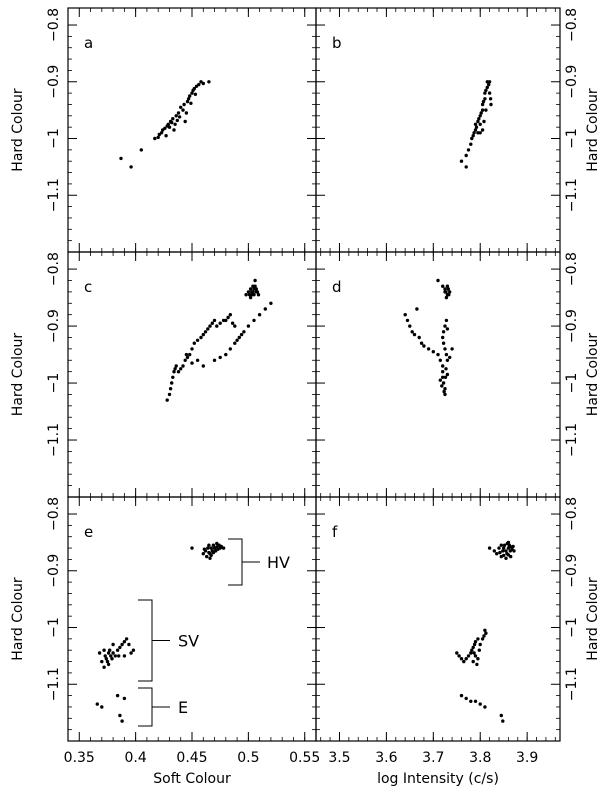 This screenshot has width=613, height=794. Describe the element at coordinates (337, 287) in the screenshot. I see `panel-label: d` at that location.